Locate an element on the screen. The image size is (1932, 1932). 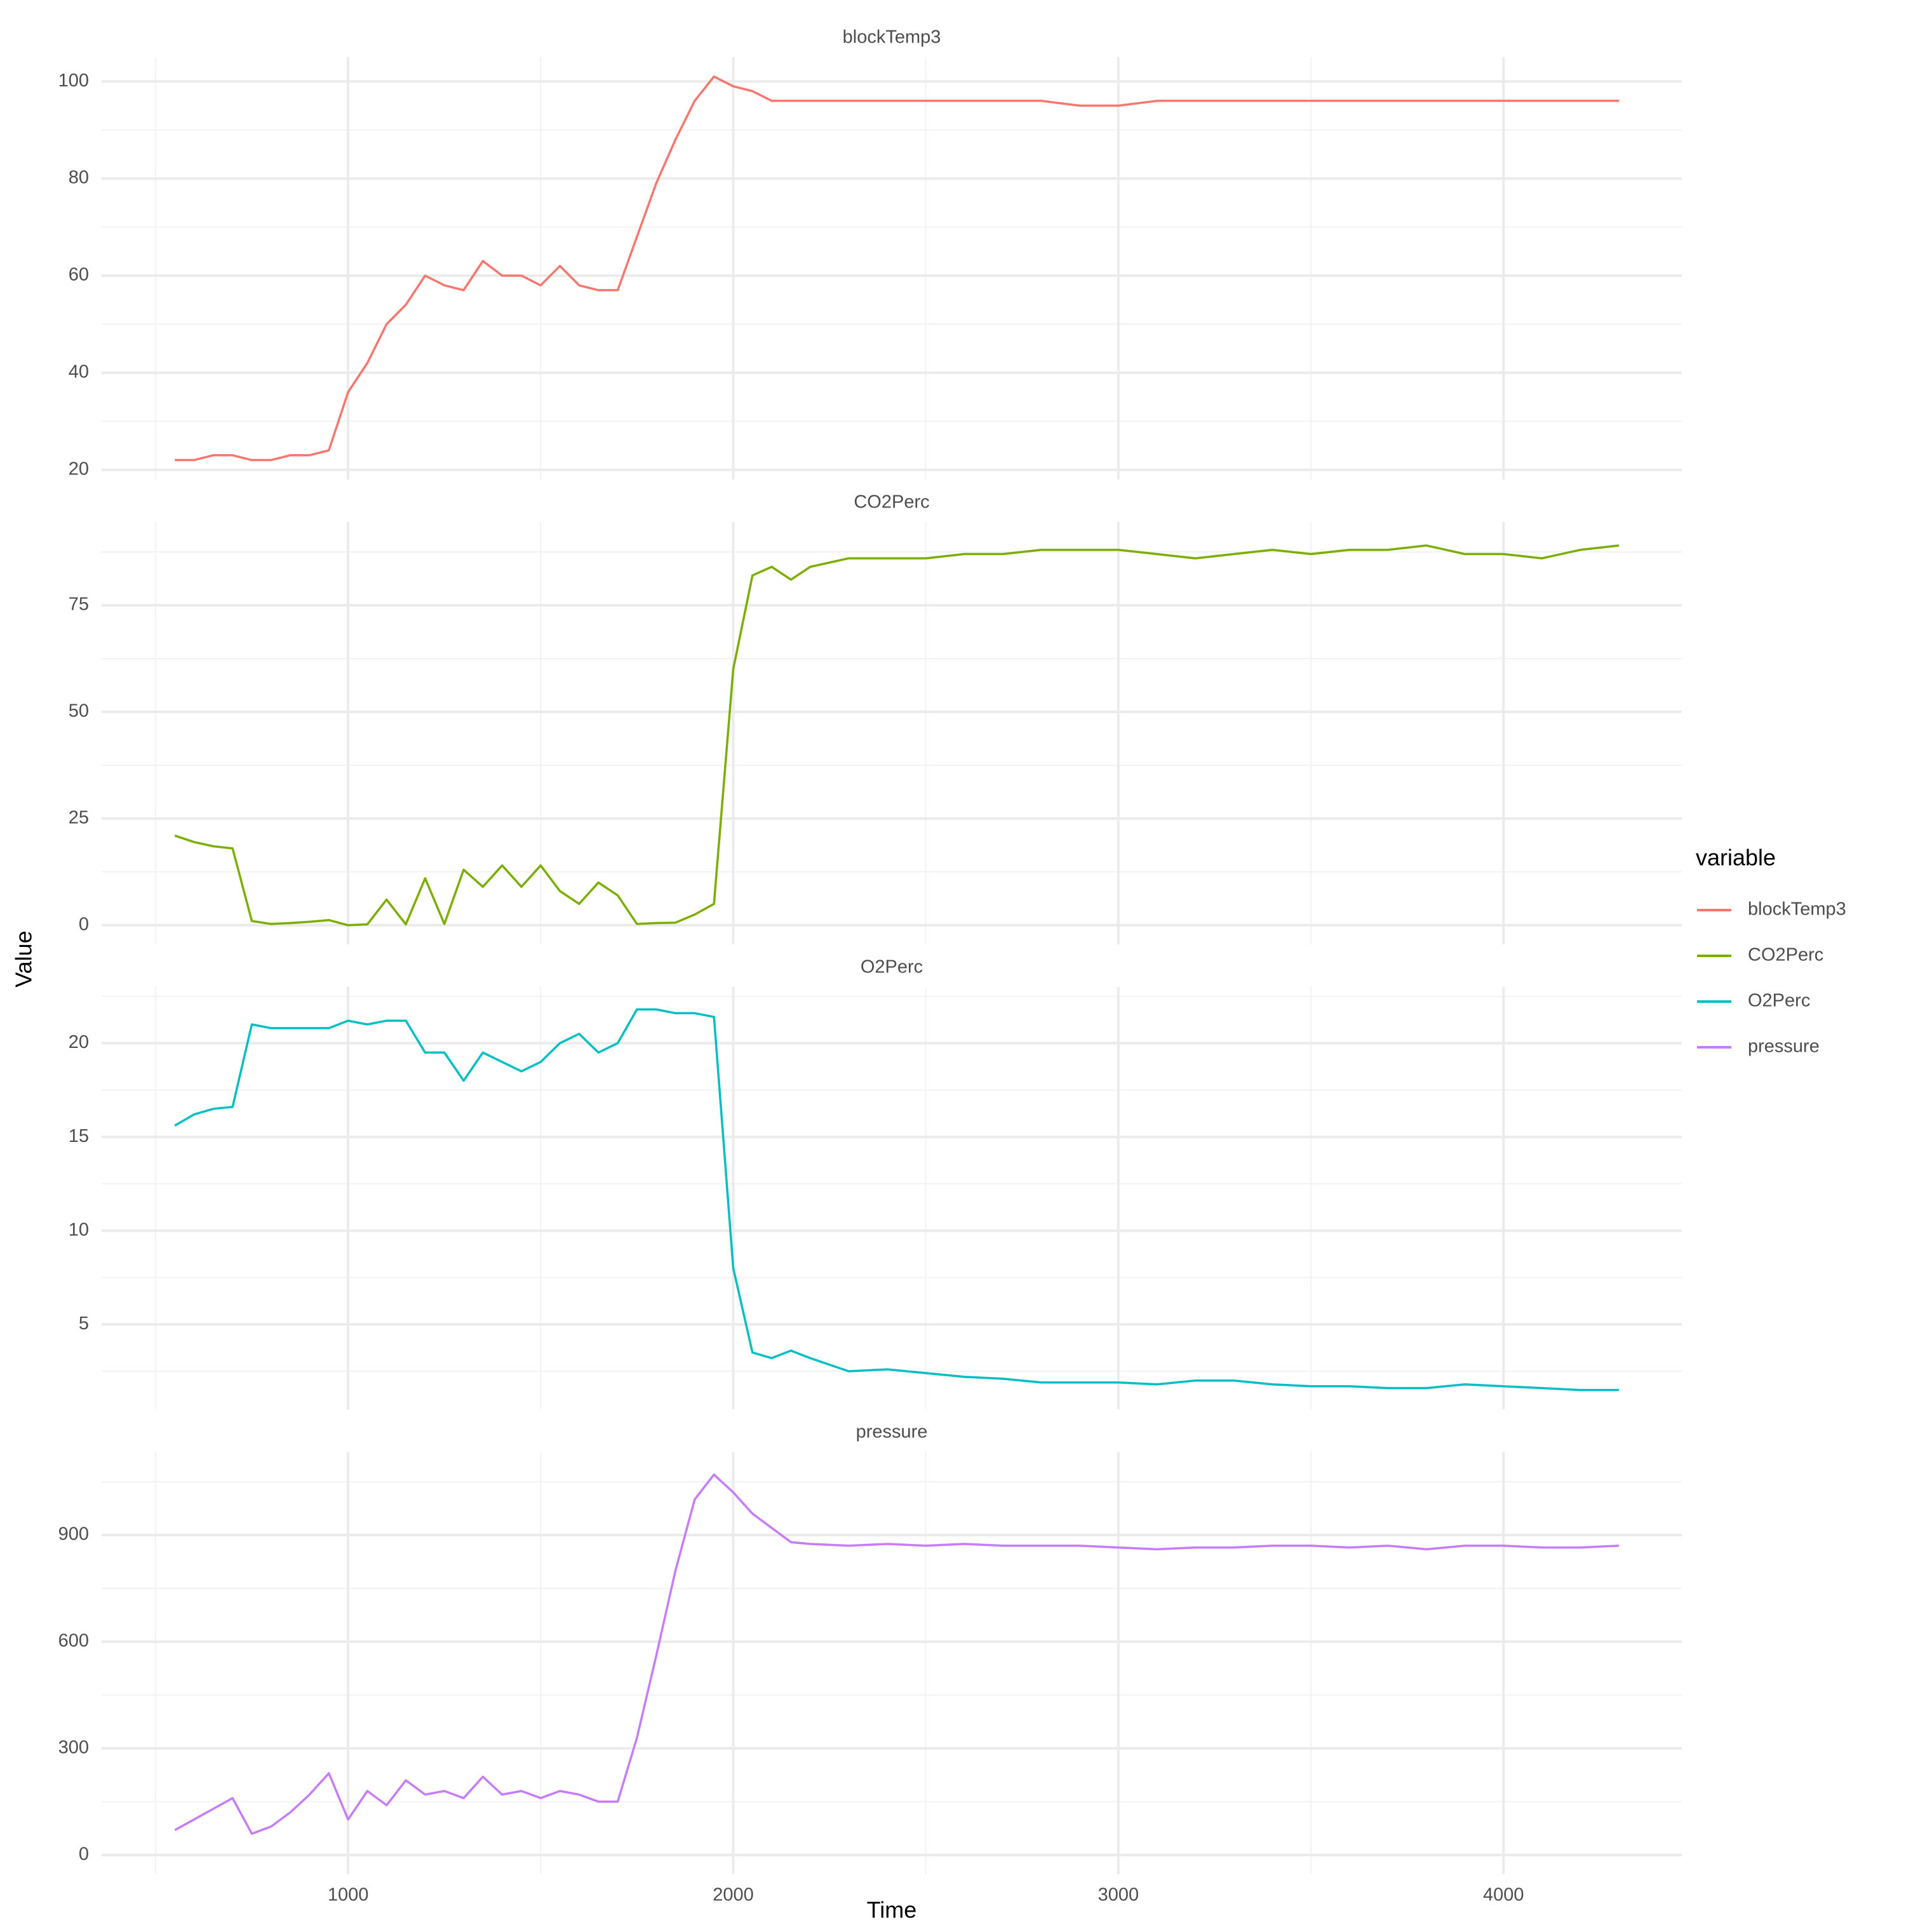
y-tick-label: 80 is located at coordinates (79, 178).